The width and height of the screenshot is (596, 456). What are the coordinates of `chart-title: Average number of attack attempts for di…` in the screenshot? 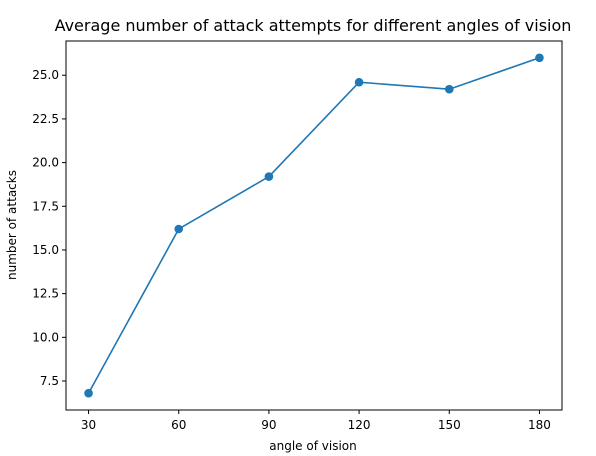 It's located at (313, 25).